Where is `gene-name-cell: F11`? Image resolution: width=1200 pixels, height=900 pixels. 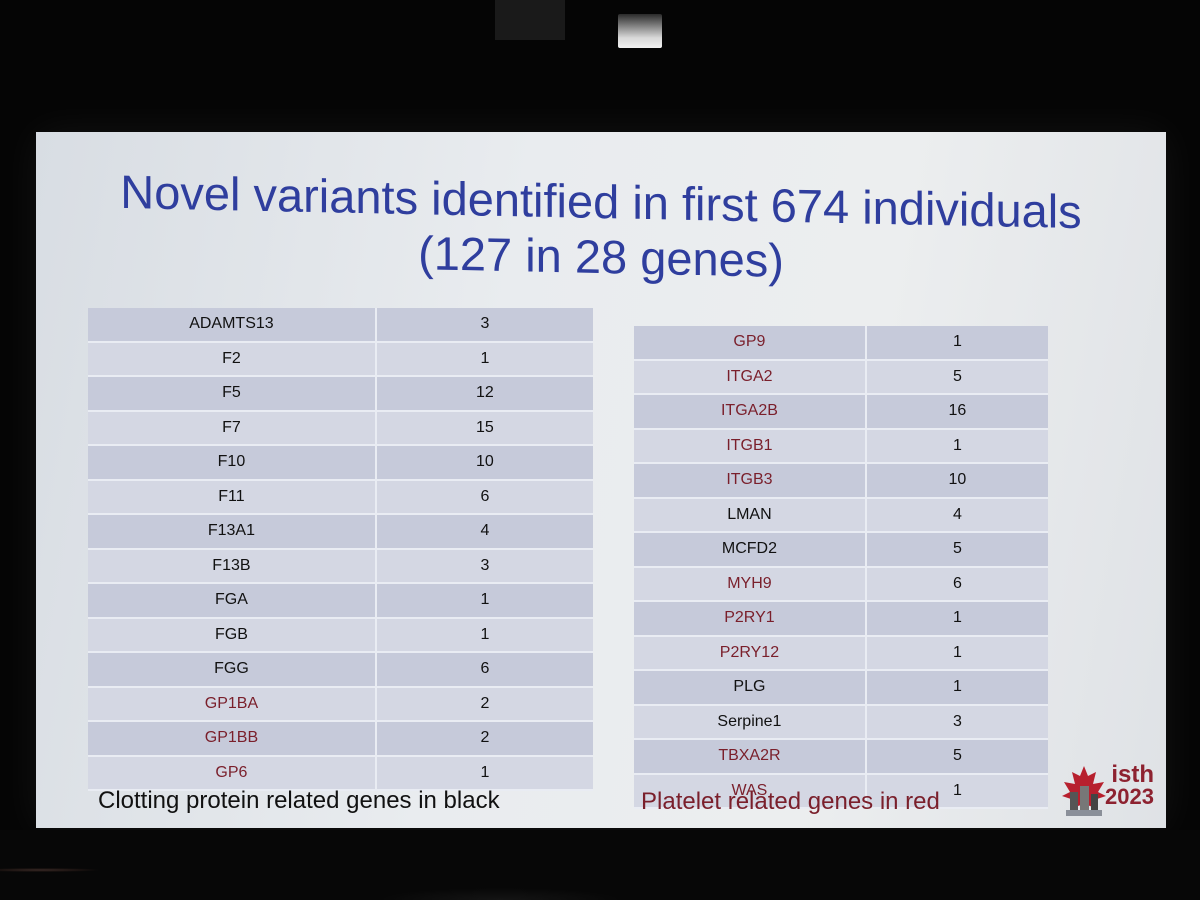
gene-name-cell: F11 is located at coordinates (232, 496).